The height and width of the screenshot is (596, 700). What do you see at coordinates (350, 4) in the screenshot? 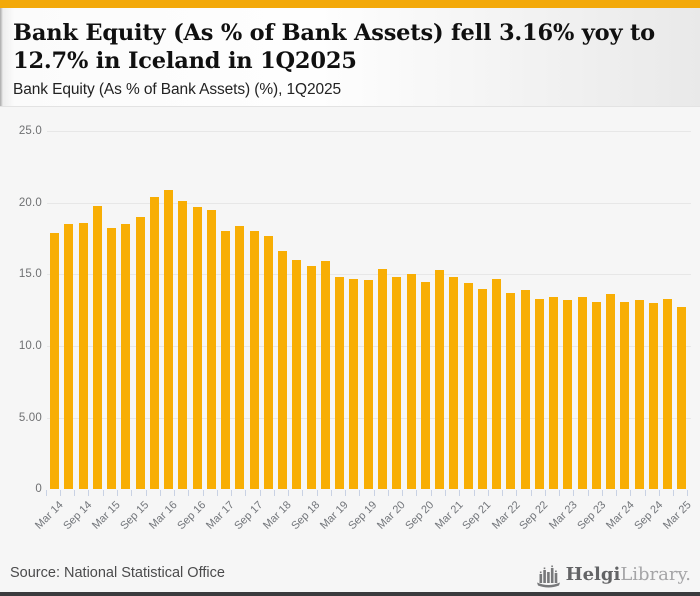
I see `accent-top-bar` at bounding box center [350, 4].